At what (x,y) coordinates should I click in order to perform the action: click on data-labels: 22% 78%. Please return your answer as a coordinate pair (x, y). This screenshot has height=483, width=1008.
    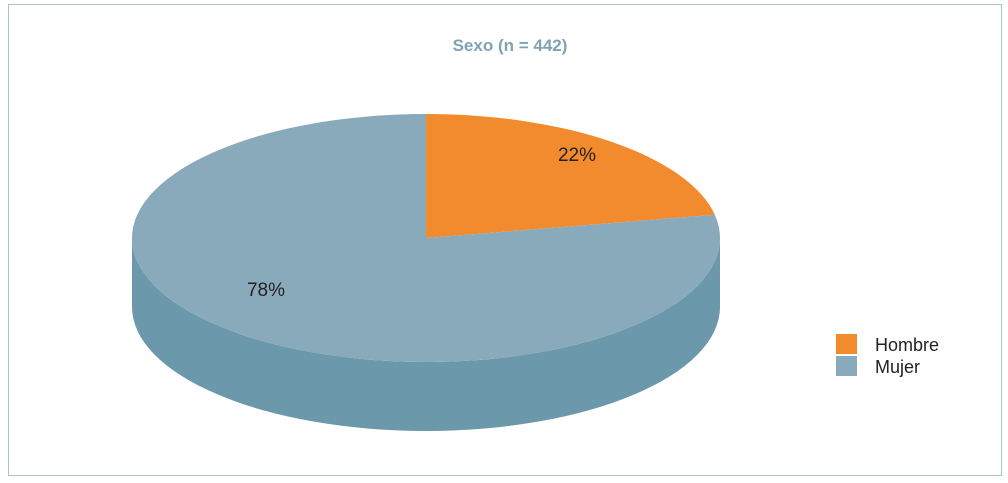
    Looking at the image, I should click on (421, 223).